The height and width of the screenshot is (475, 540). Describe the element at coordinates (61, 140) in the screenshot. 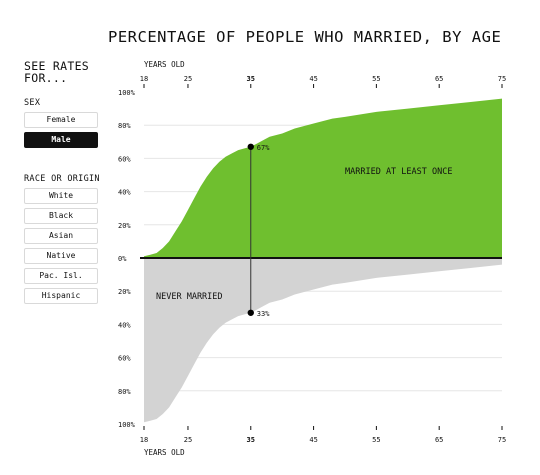

I see `sex-button-male: Male` at that location.